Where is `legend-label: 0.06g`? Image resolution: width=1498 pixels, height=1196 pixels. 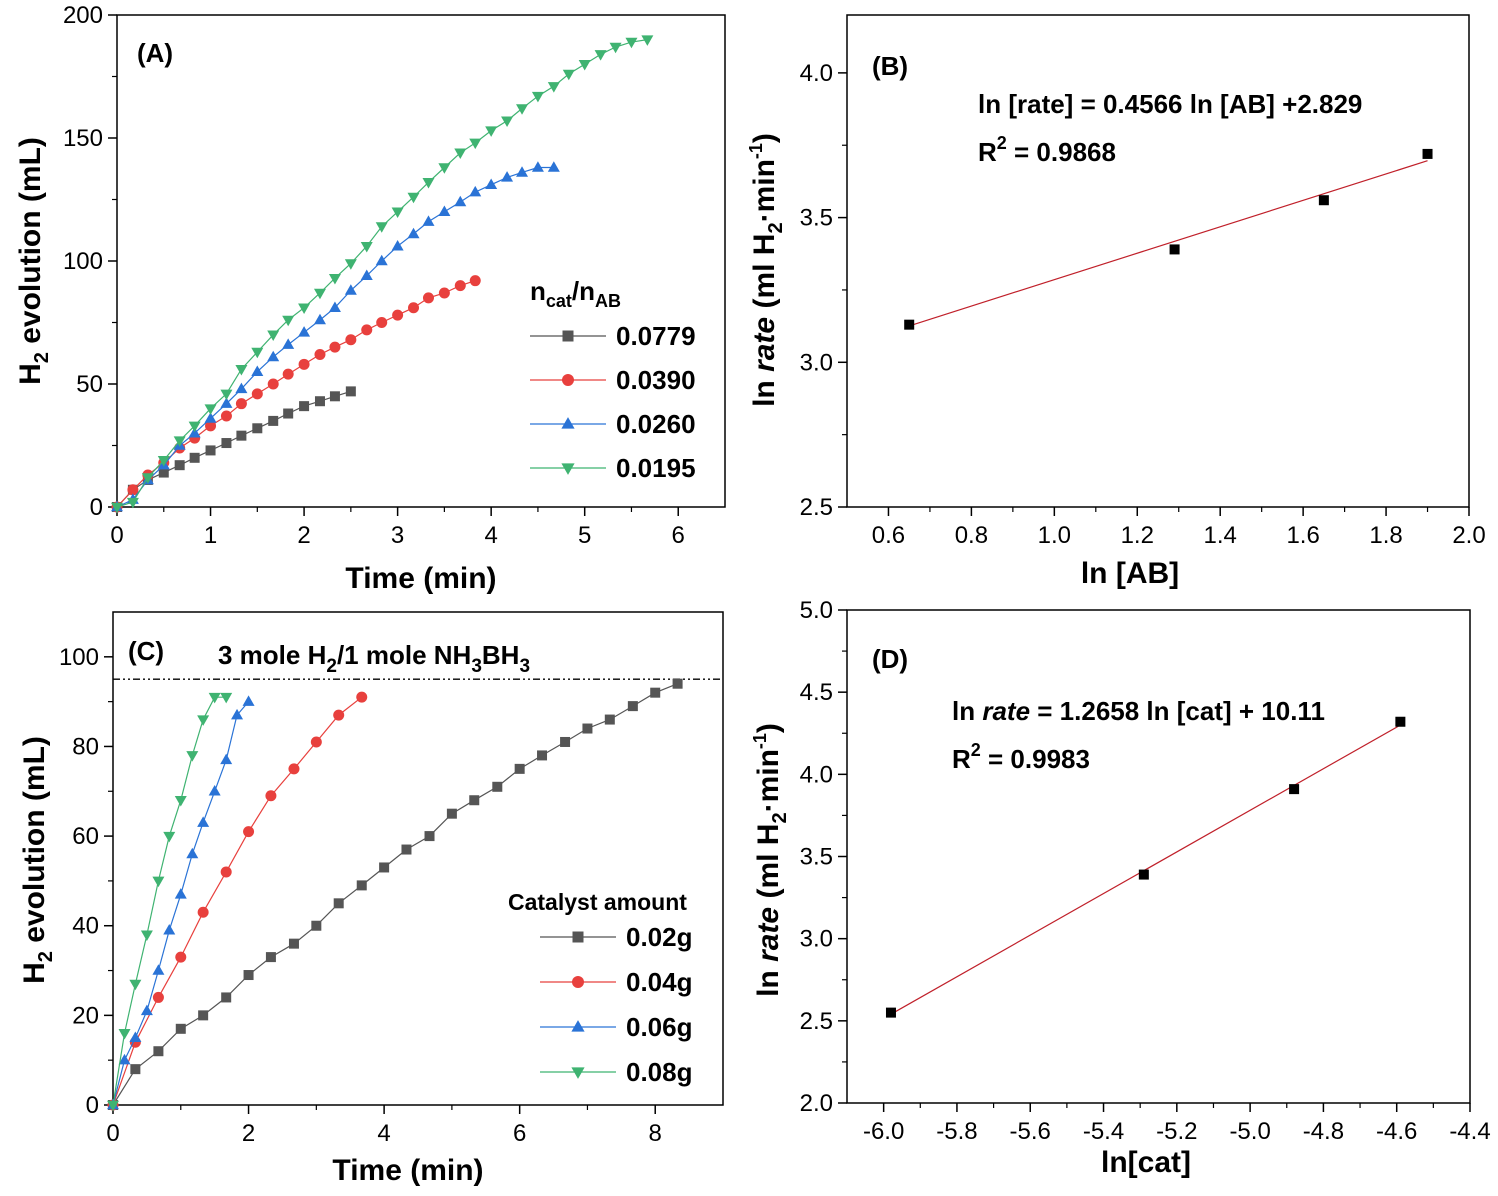
legend-label: 0.06g is located at coordinates (659, 1027).